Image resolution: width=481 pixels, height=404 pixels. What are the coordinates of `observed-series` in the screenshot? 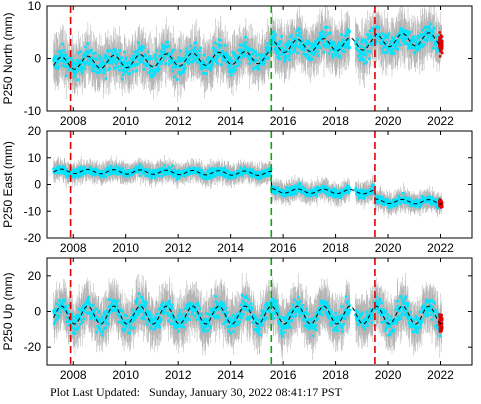 It's located at (248, 186).